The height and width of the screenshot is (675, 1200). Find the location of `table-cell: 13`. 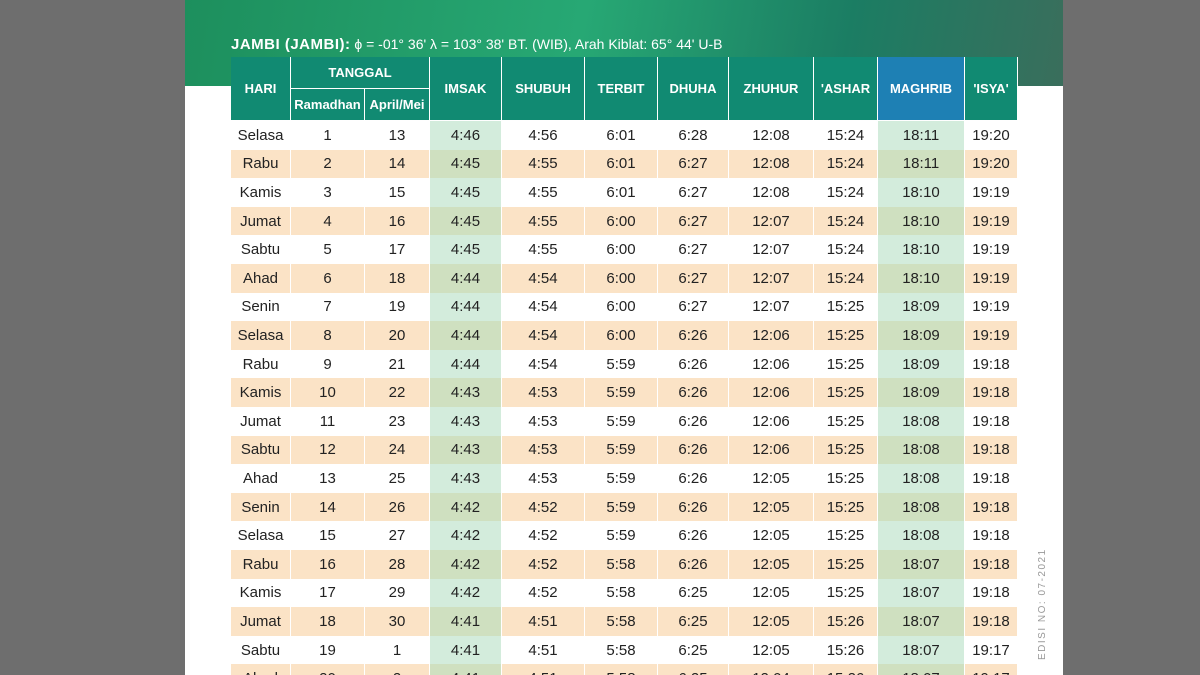

table-cell: 13 is located at coordinates (328, 478).